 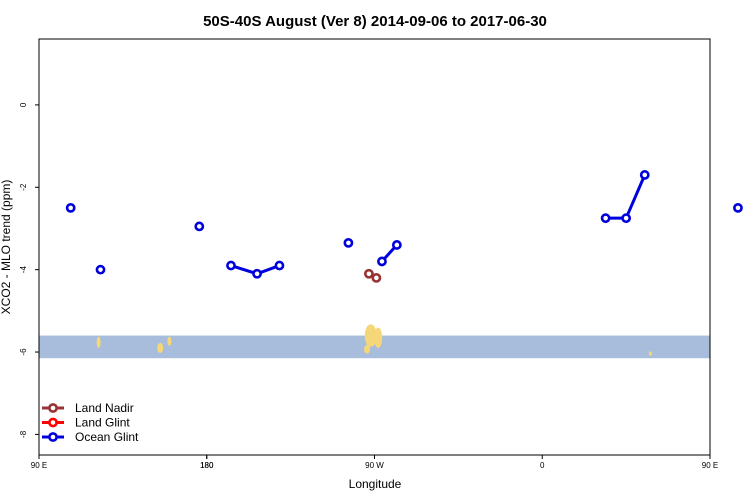 What do you see at coordinates (626, 197) in the screenshot?
I see `series-line` at bounding box center [626, 197].